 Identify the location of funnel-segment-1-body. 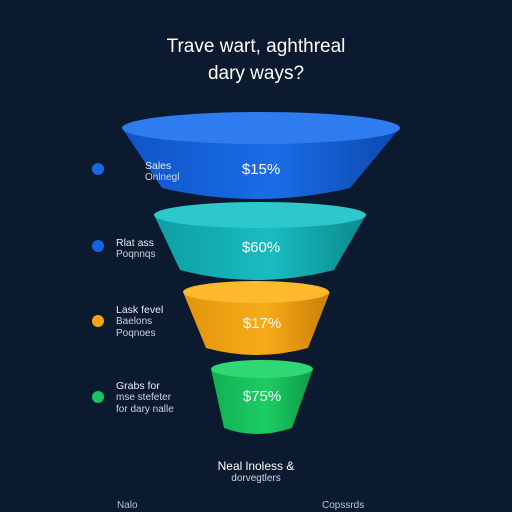
(261, 163).